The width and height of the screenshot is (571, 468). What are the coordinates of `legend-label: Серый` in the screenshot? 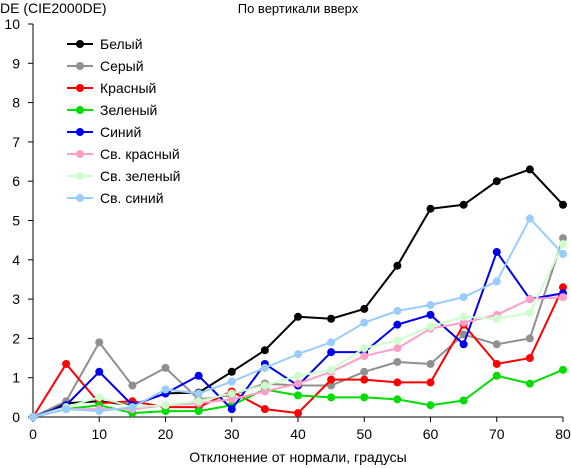 It's located at (122, 66).